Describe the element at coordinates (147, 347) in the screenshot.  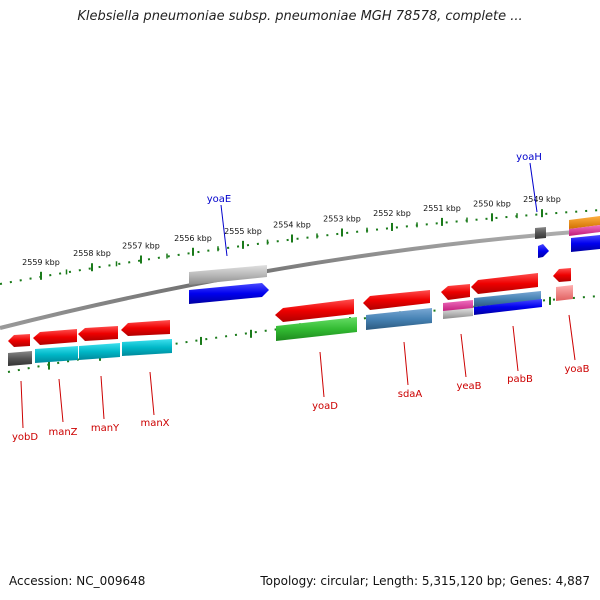
I see `gene-manX-cyan` at that location.